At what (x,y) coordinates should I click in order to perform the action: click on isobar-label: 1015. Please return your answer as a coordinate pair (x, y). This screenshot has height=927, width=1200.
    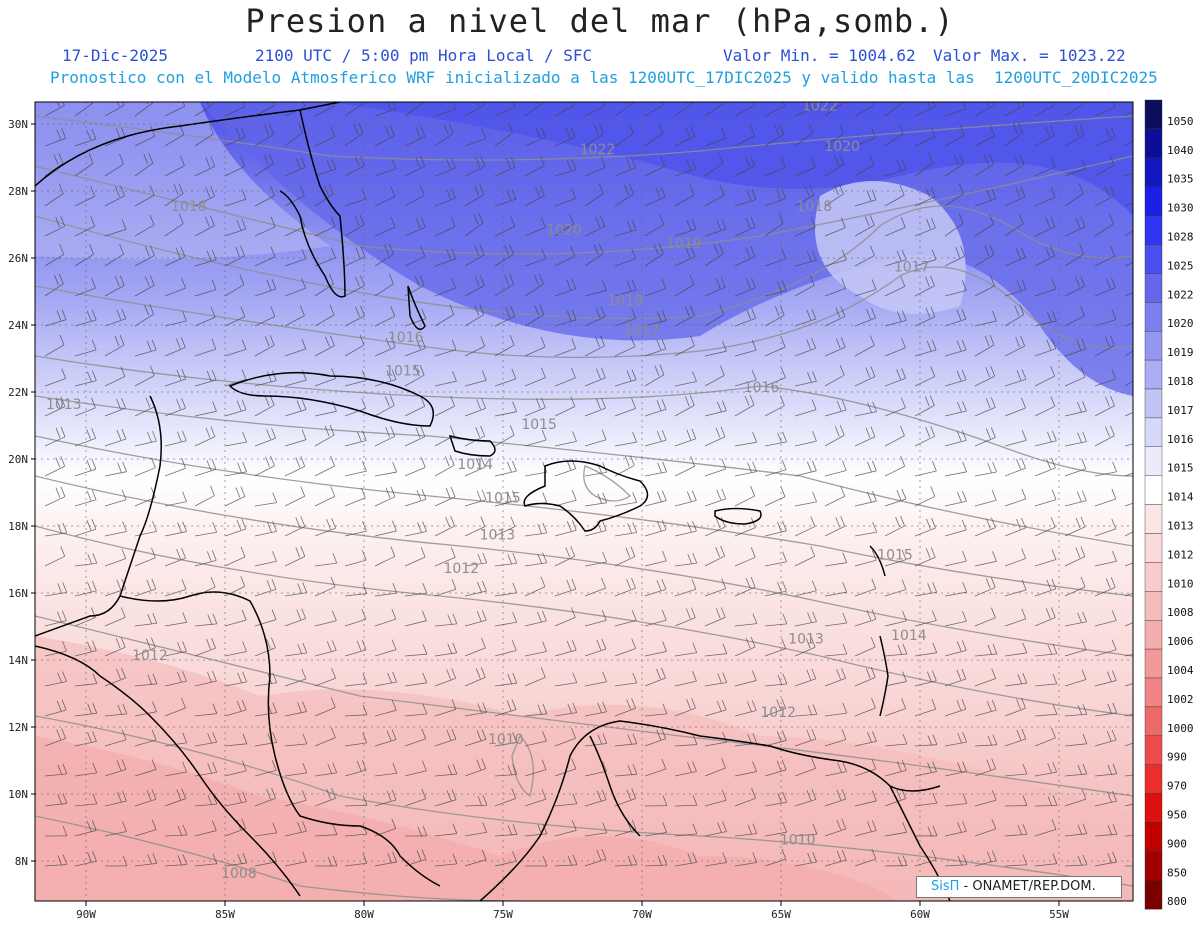
    Looking at the image, I should click on (895, 556).